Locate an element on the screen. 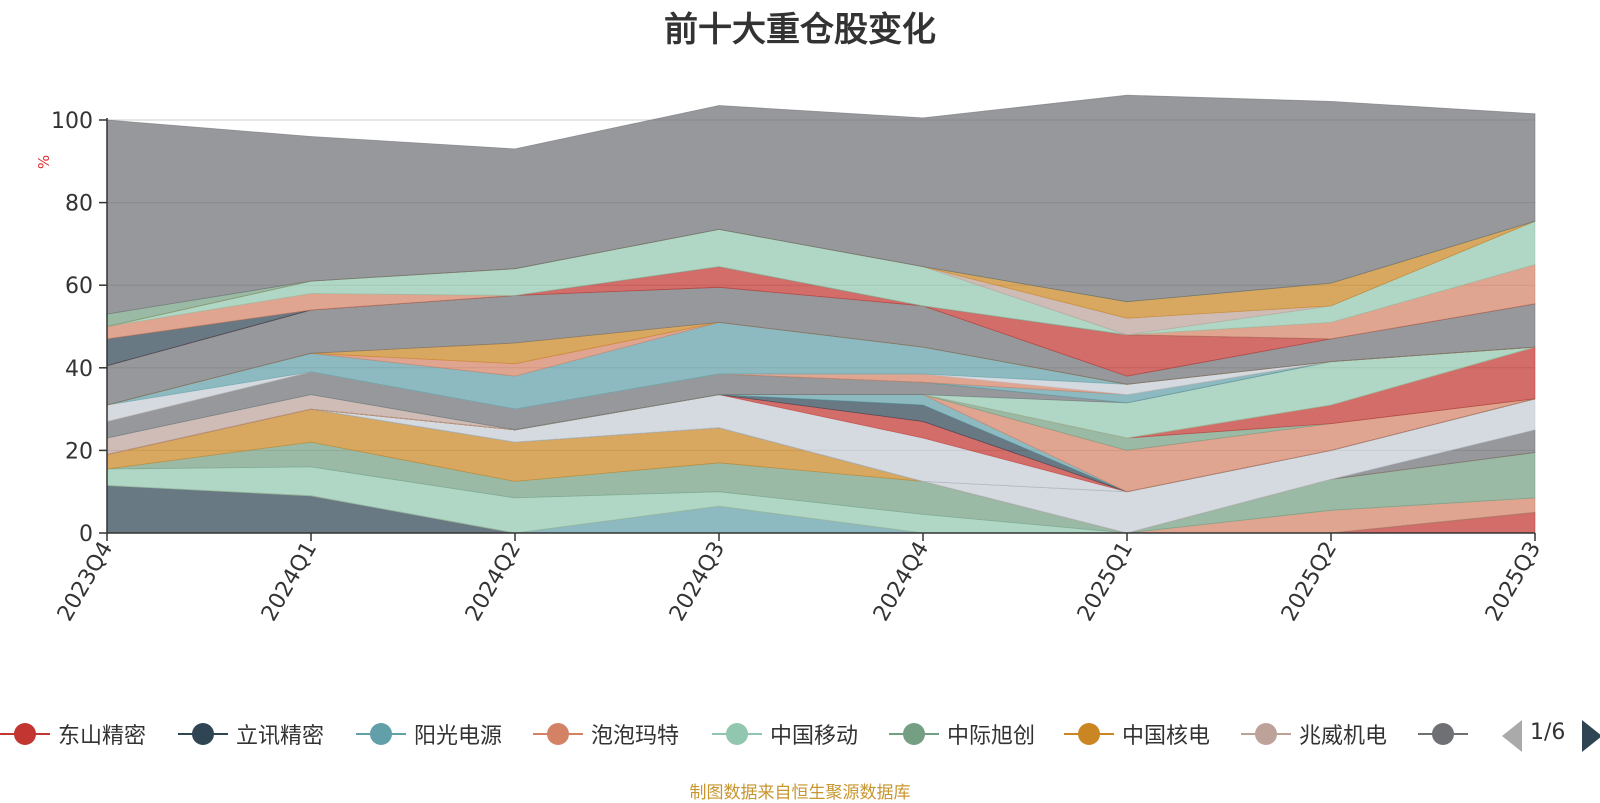 The image size is (1600, 803). x-tick-label: 2024Q3 is located at coordinates (697, 582).